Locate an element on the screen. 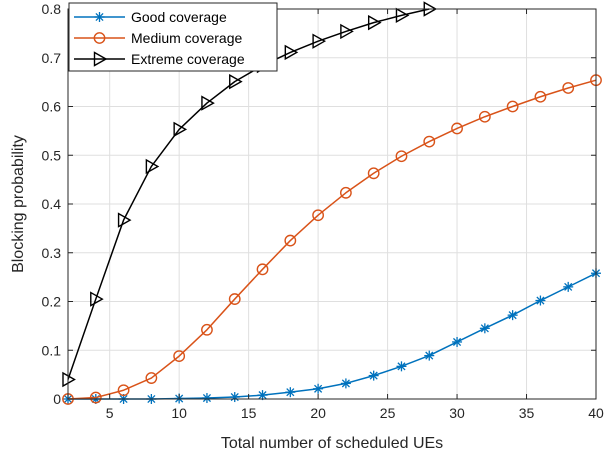 Image resolution: width=608 pixels, height=462 pixels. legend-entry-0: Good coverage is located at coordinates (150, 17).